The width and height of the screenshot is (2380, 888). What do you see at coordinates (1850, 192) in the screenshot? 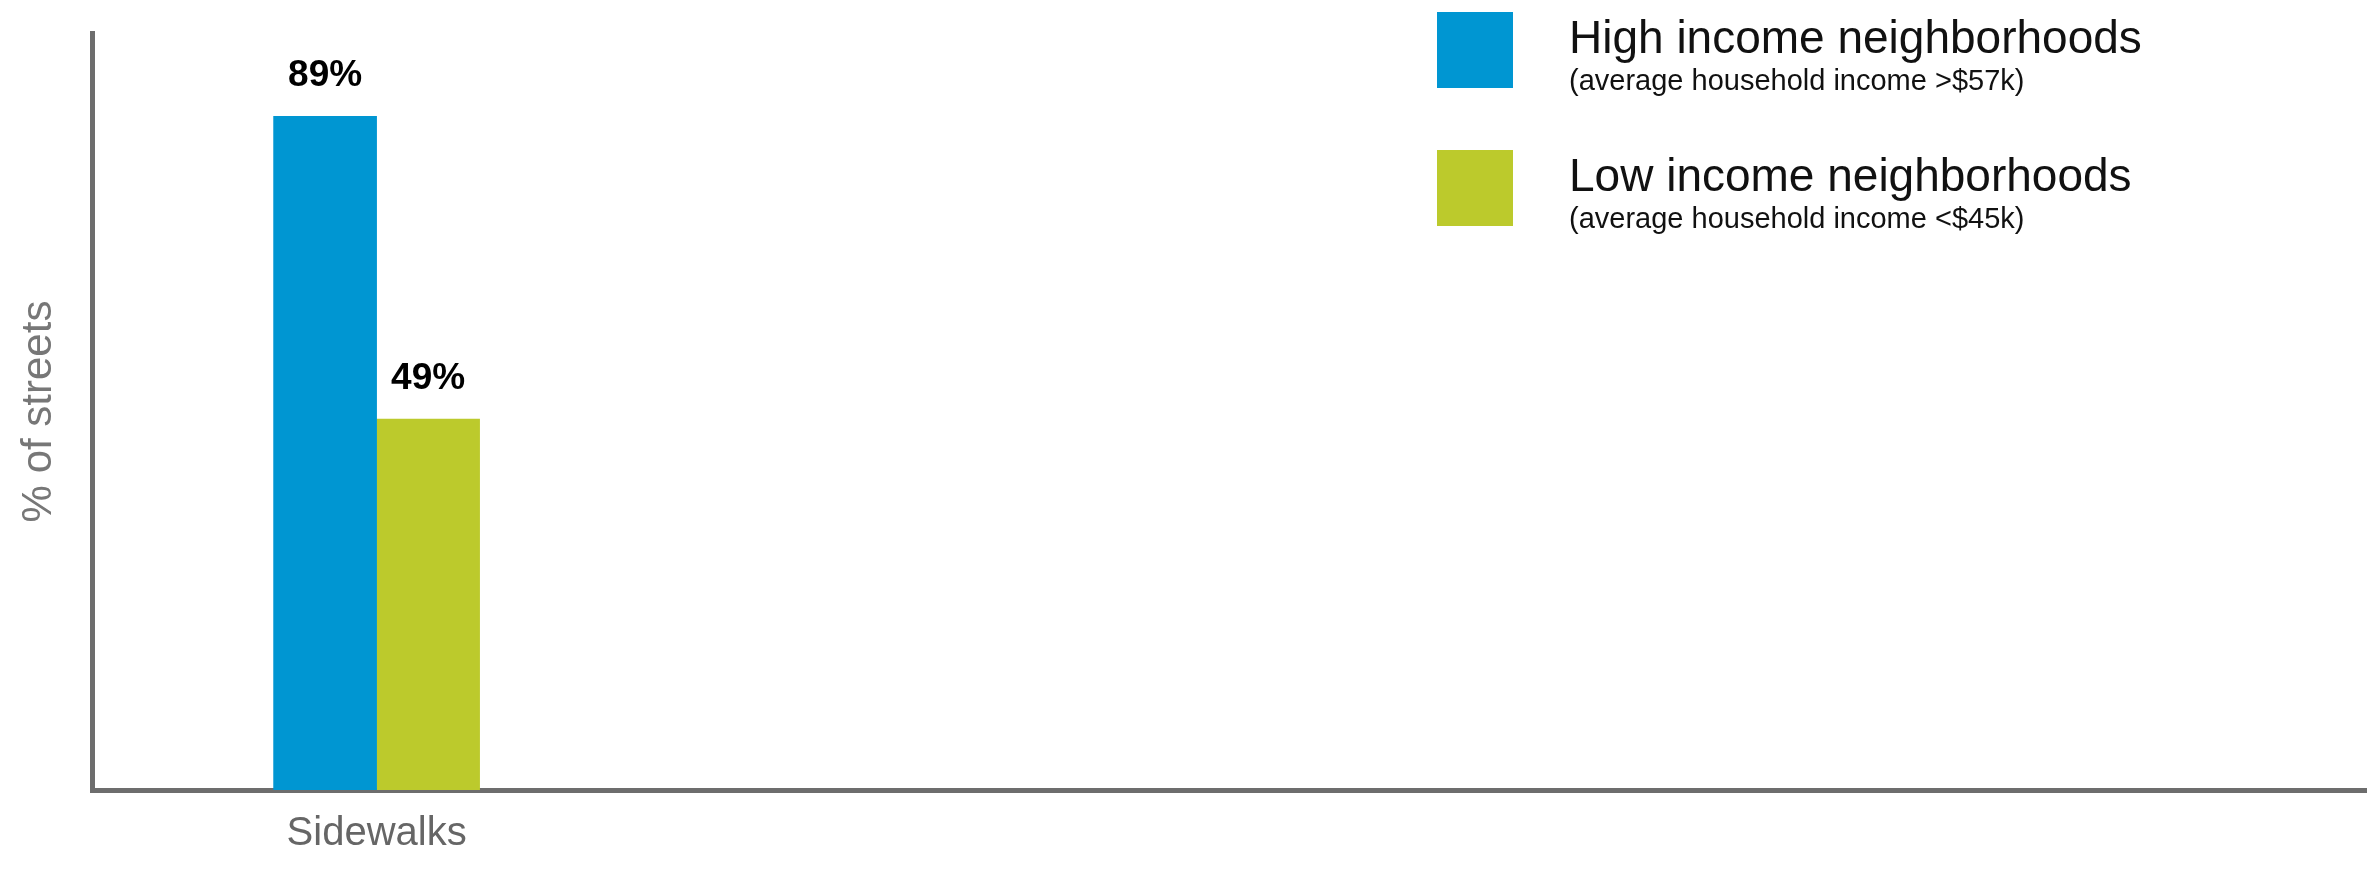
I see `legend-label: Low income neighborhoods (average household income <$45k)` at bounding box center [1850, 192].